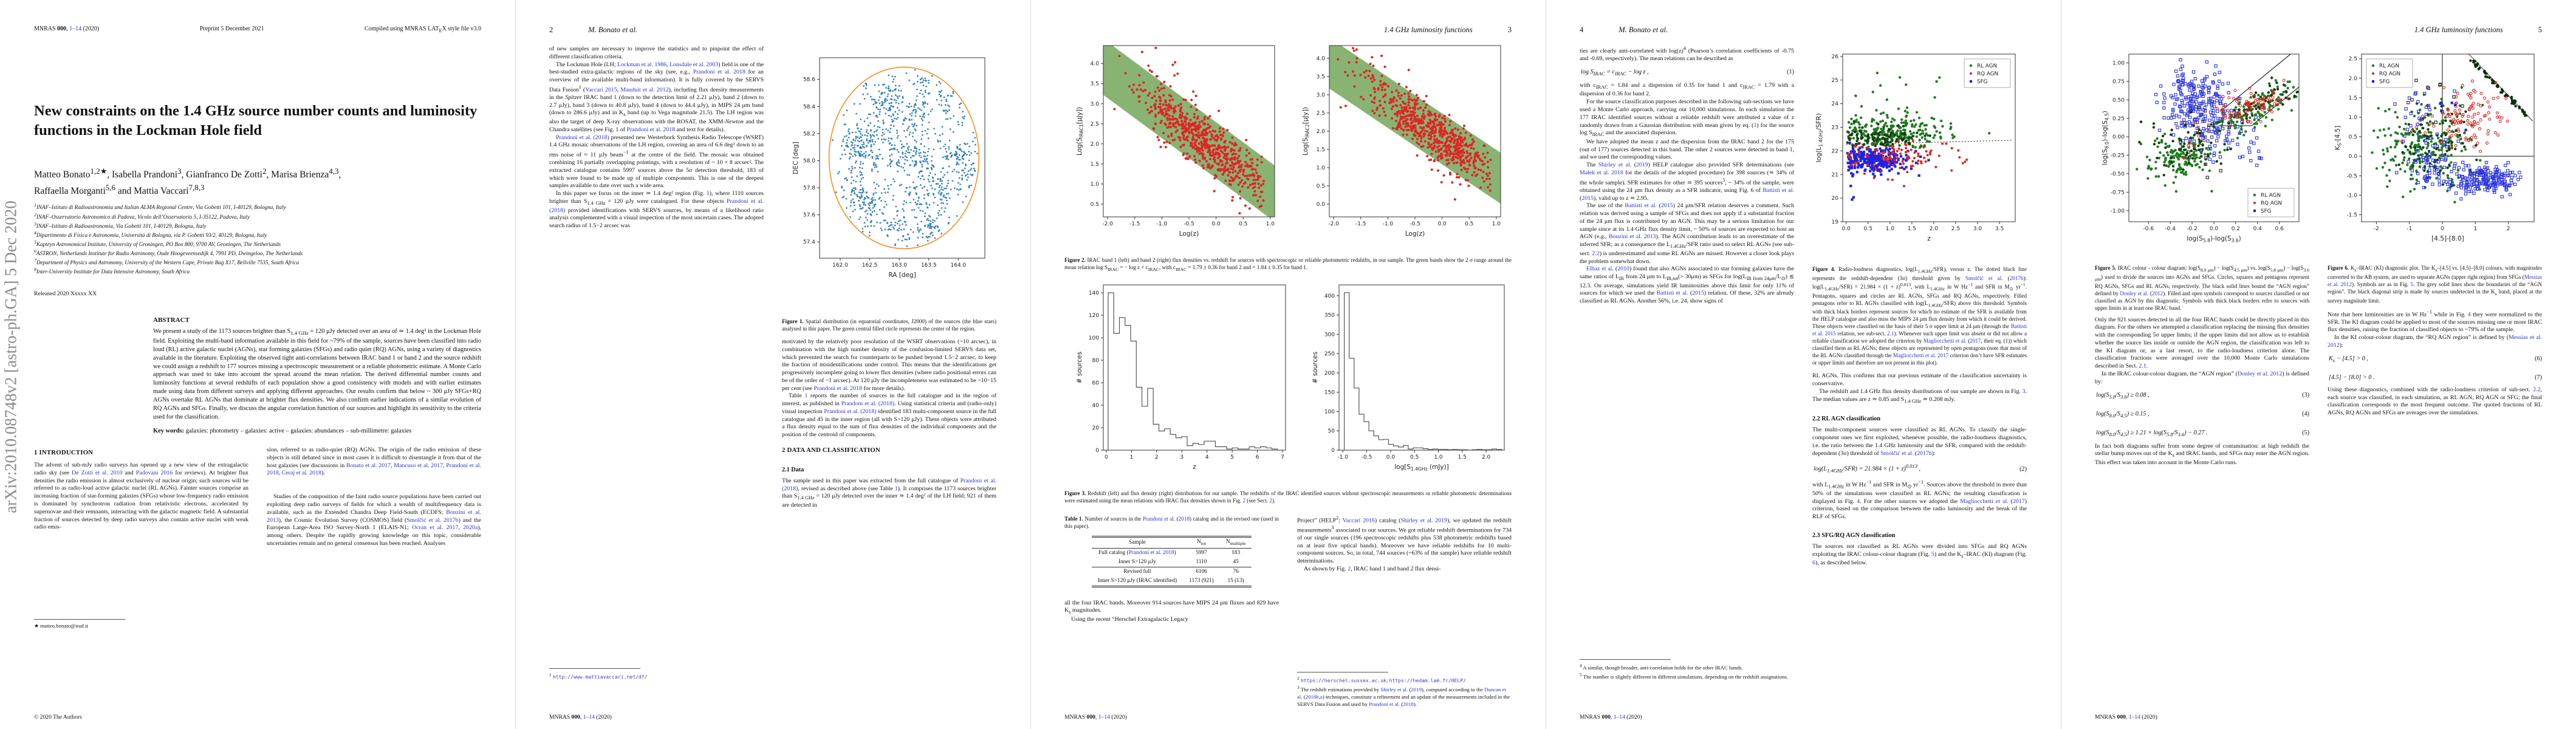  Describe the element at coordinates (470, 528) in the screenshot. I see `citation-link: 2020a` at that location.